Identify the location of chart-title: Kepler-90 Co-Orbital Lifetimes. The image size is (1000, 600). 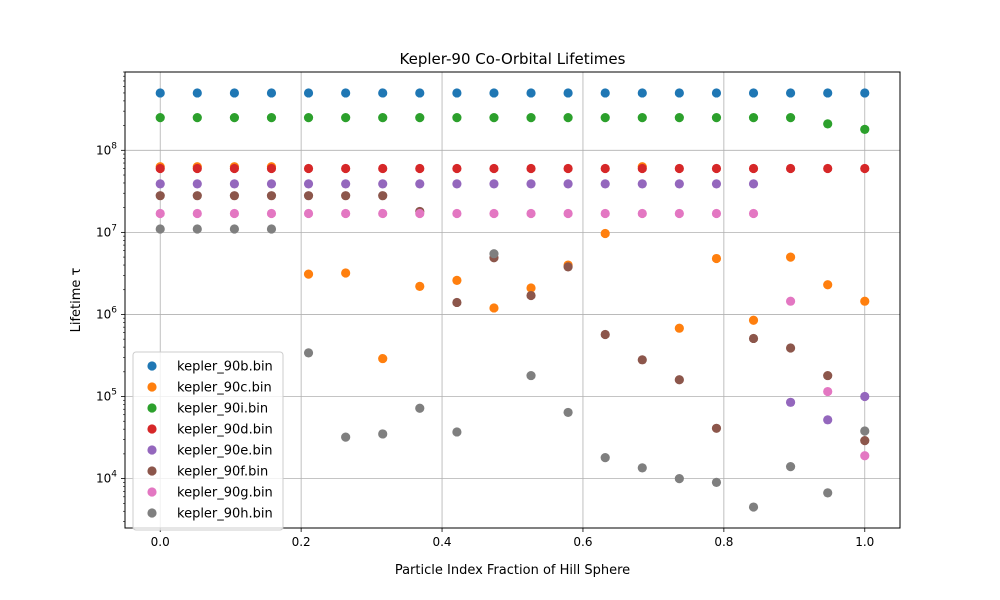
(513, 59).